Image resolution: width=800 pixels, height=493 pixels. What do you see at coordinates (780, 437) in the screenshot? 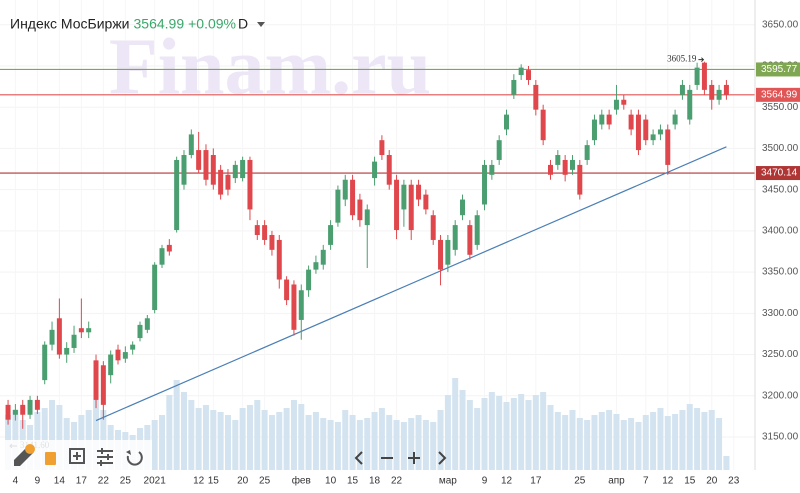
I see `y-tick-label: 3150.00` at bounding box center [780, 437].